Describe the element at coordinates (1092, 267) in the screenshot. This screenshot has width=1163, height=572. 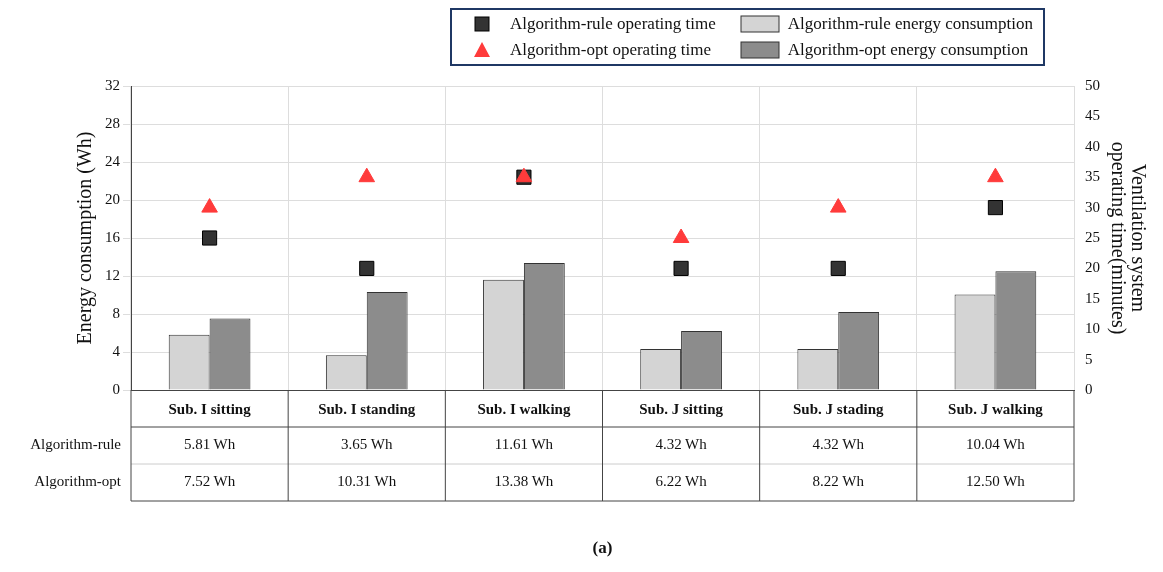
I see `y2-tick-label: 20` at that location.